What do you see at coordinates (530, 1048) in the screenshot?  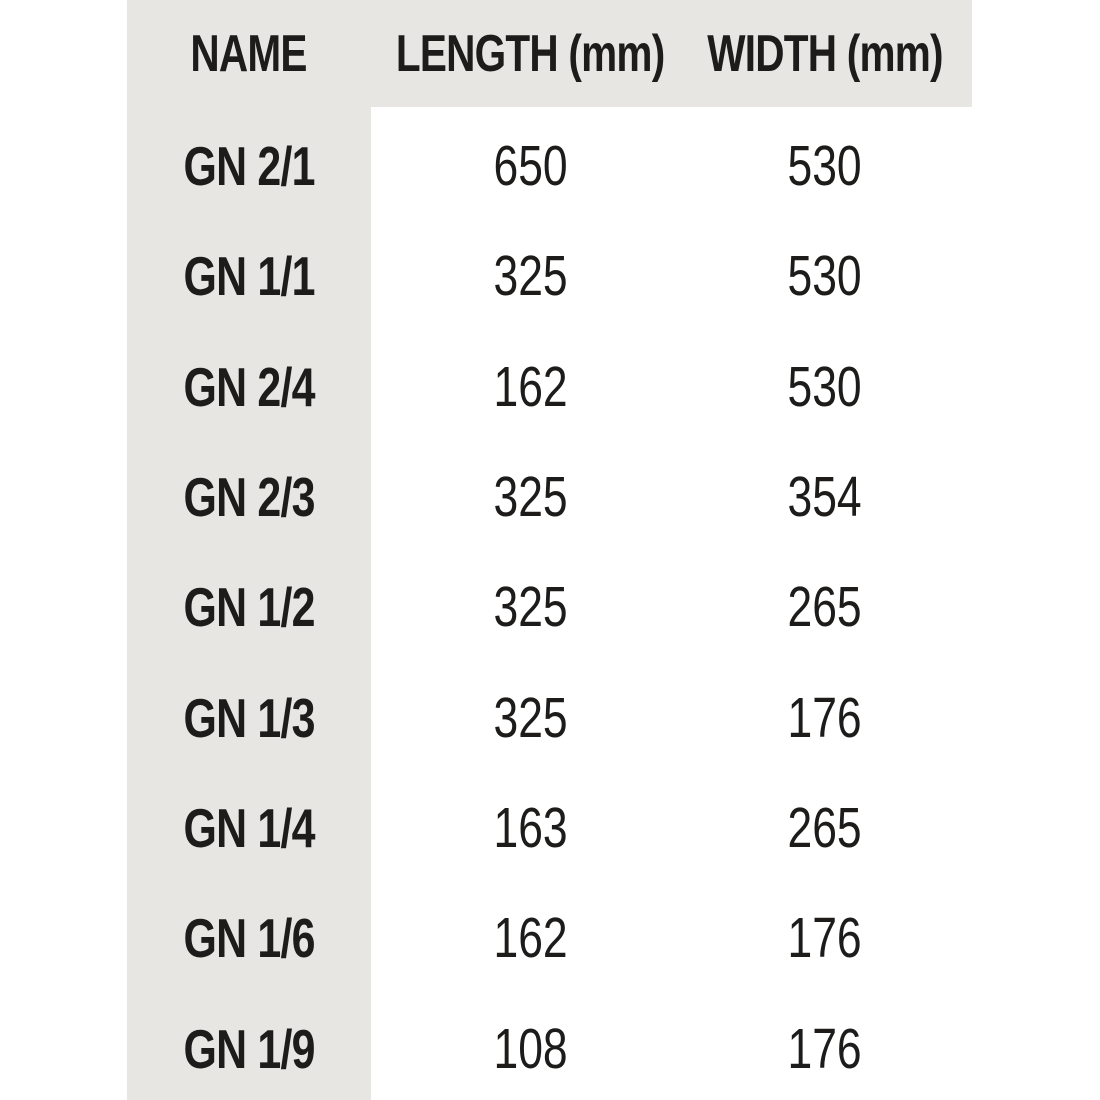 I see `row-length-value: 108` at bounding box center [530, 1048].